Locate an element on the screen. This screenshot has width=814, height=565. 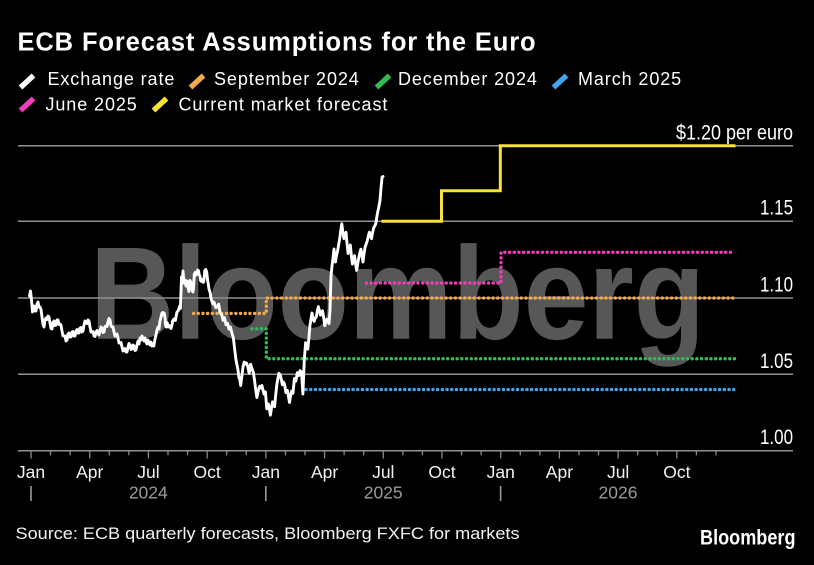
svg-text: 1.15 is located at coordinates (776, 208).